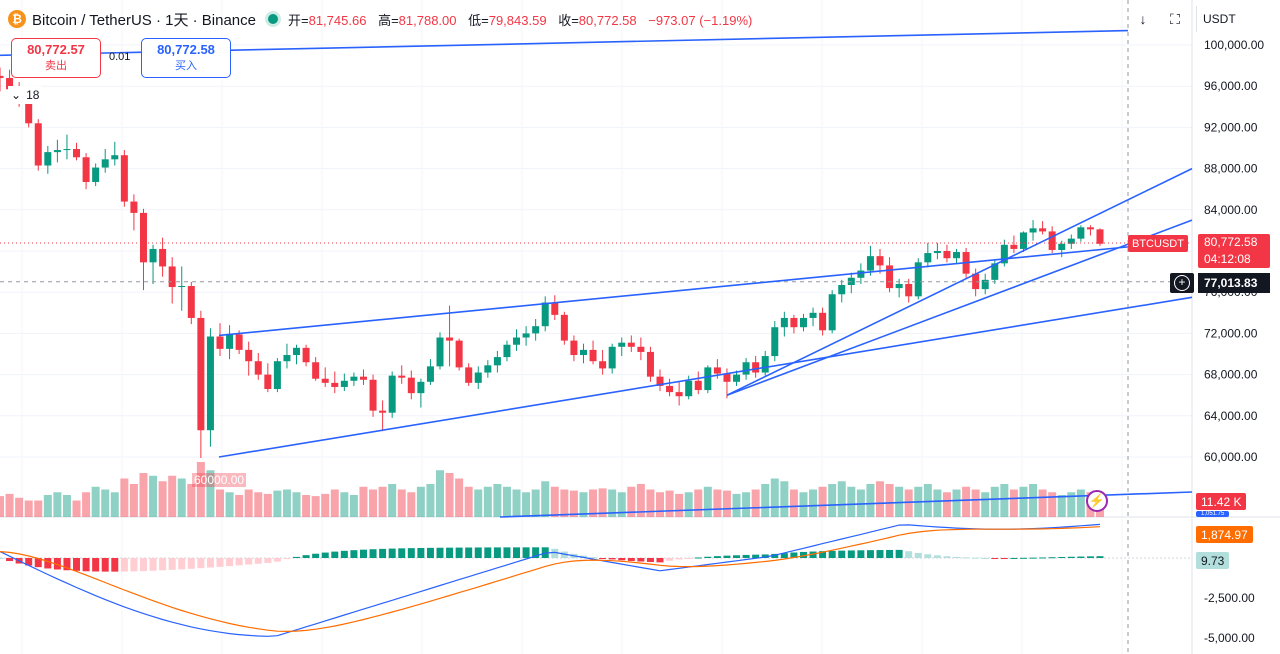 This screenshot has width=1280, height=654. I want to click on add-alert-icon: +, so click(1182, 283).